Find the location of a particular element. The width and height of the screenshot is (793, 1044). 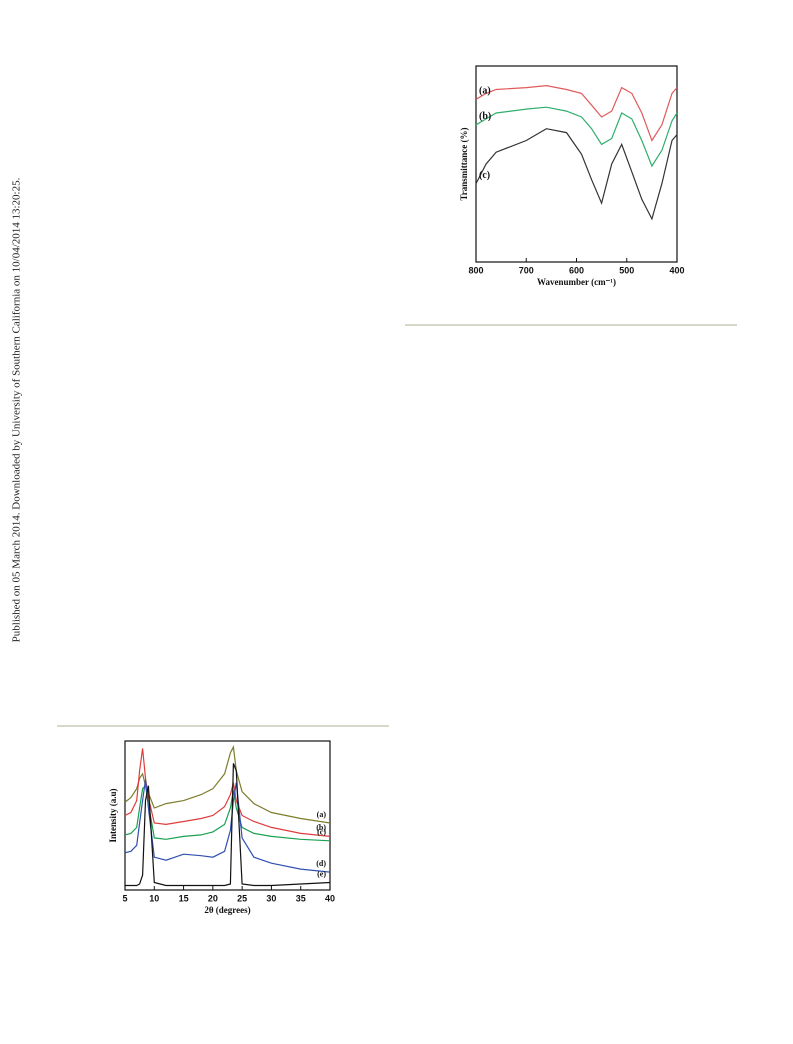

series-label: (d) is located at coordinates (321, 863).